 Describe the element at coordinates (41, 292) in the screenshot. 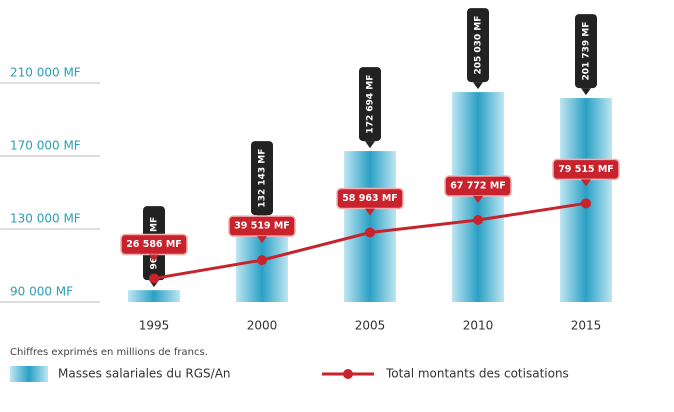

I see `y-tick-label: 90 000 MF` at that location.